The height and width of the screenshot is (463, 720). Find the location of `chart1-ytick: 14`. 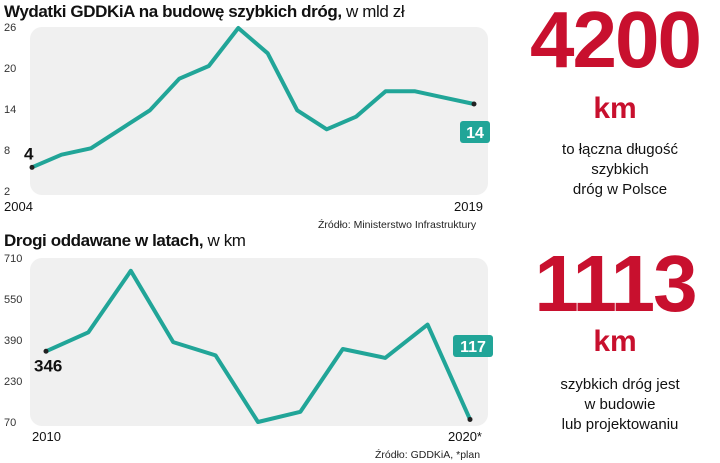

chart1-ytick: 14 is located at coordinates (10, 110).